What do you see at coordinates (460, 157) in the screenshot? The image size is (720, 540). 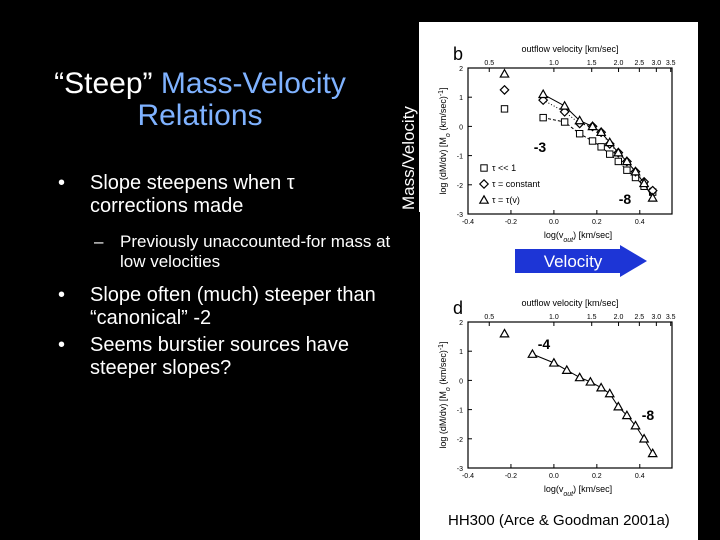 I see `y-tick-label: -1` at bounding box center [460, 157].